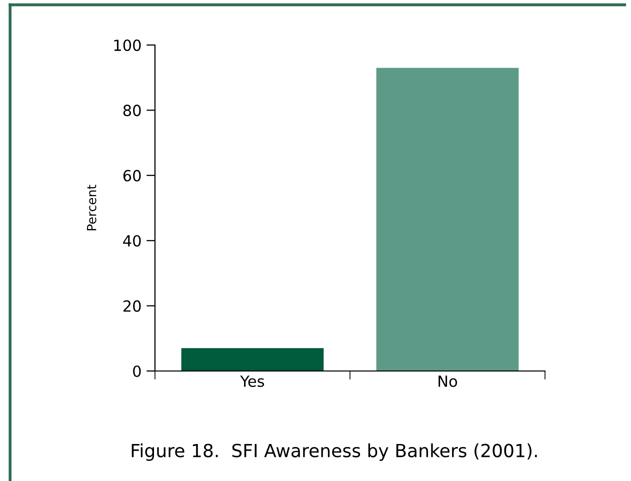 The height and width of the screenshot is (481, 631). I want to click on y-tick-label: 100, so click(127, 45).